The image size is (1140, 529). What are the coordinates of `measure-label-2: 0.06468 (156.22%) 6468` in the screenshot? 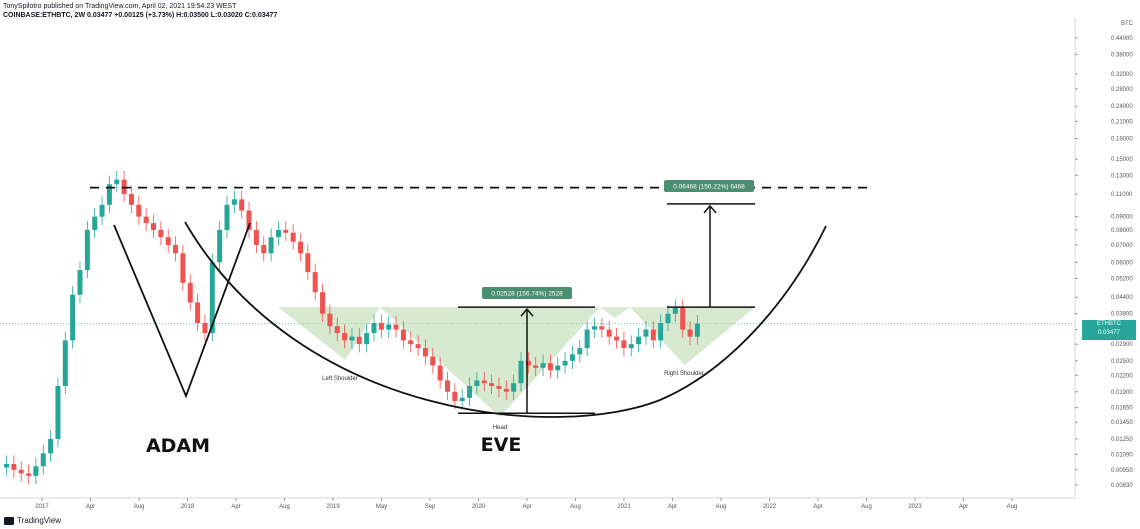 It's located at (709, 187).